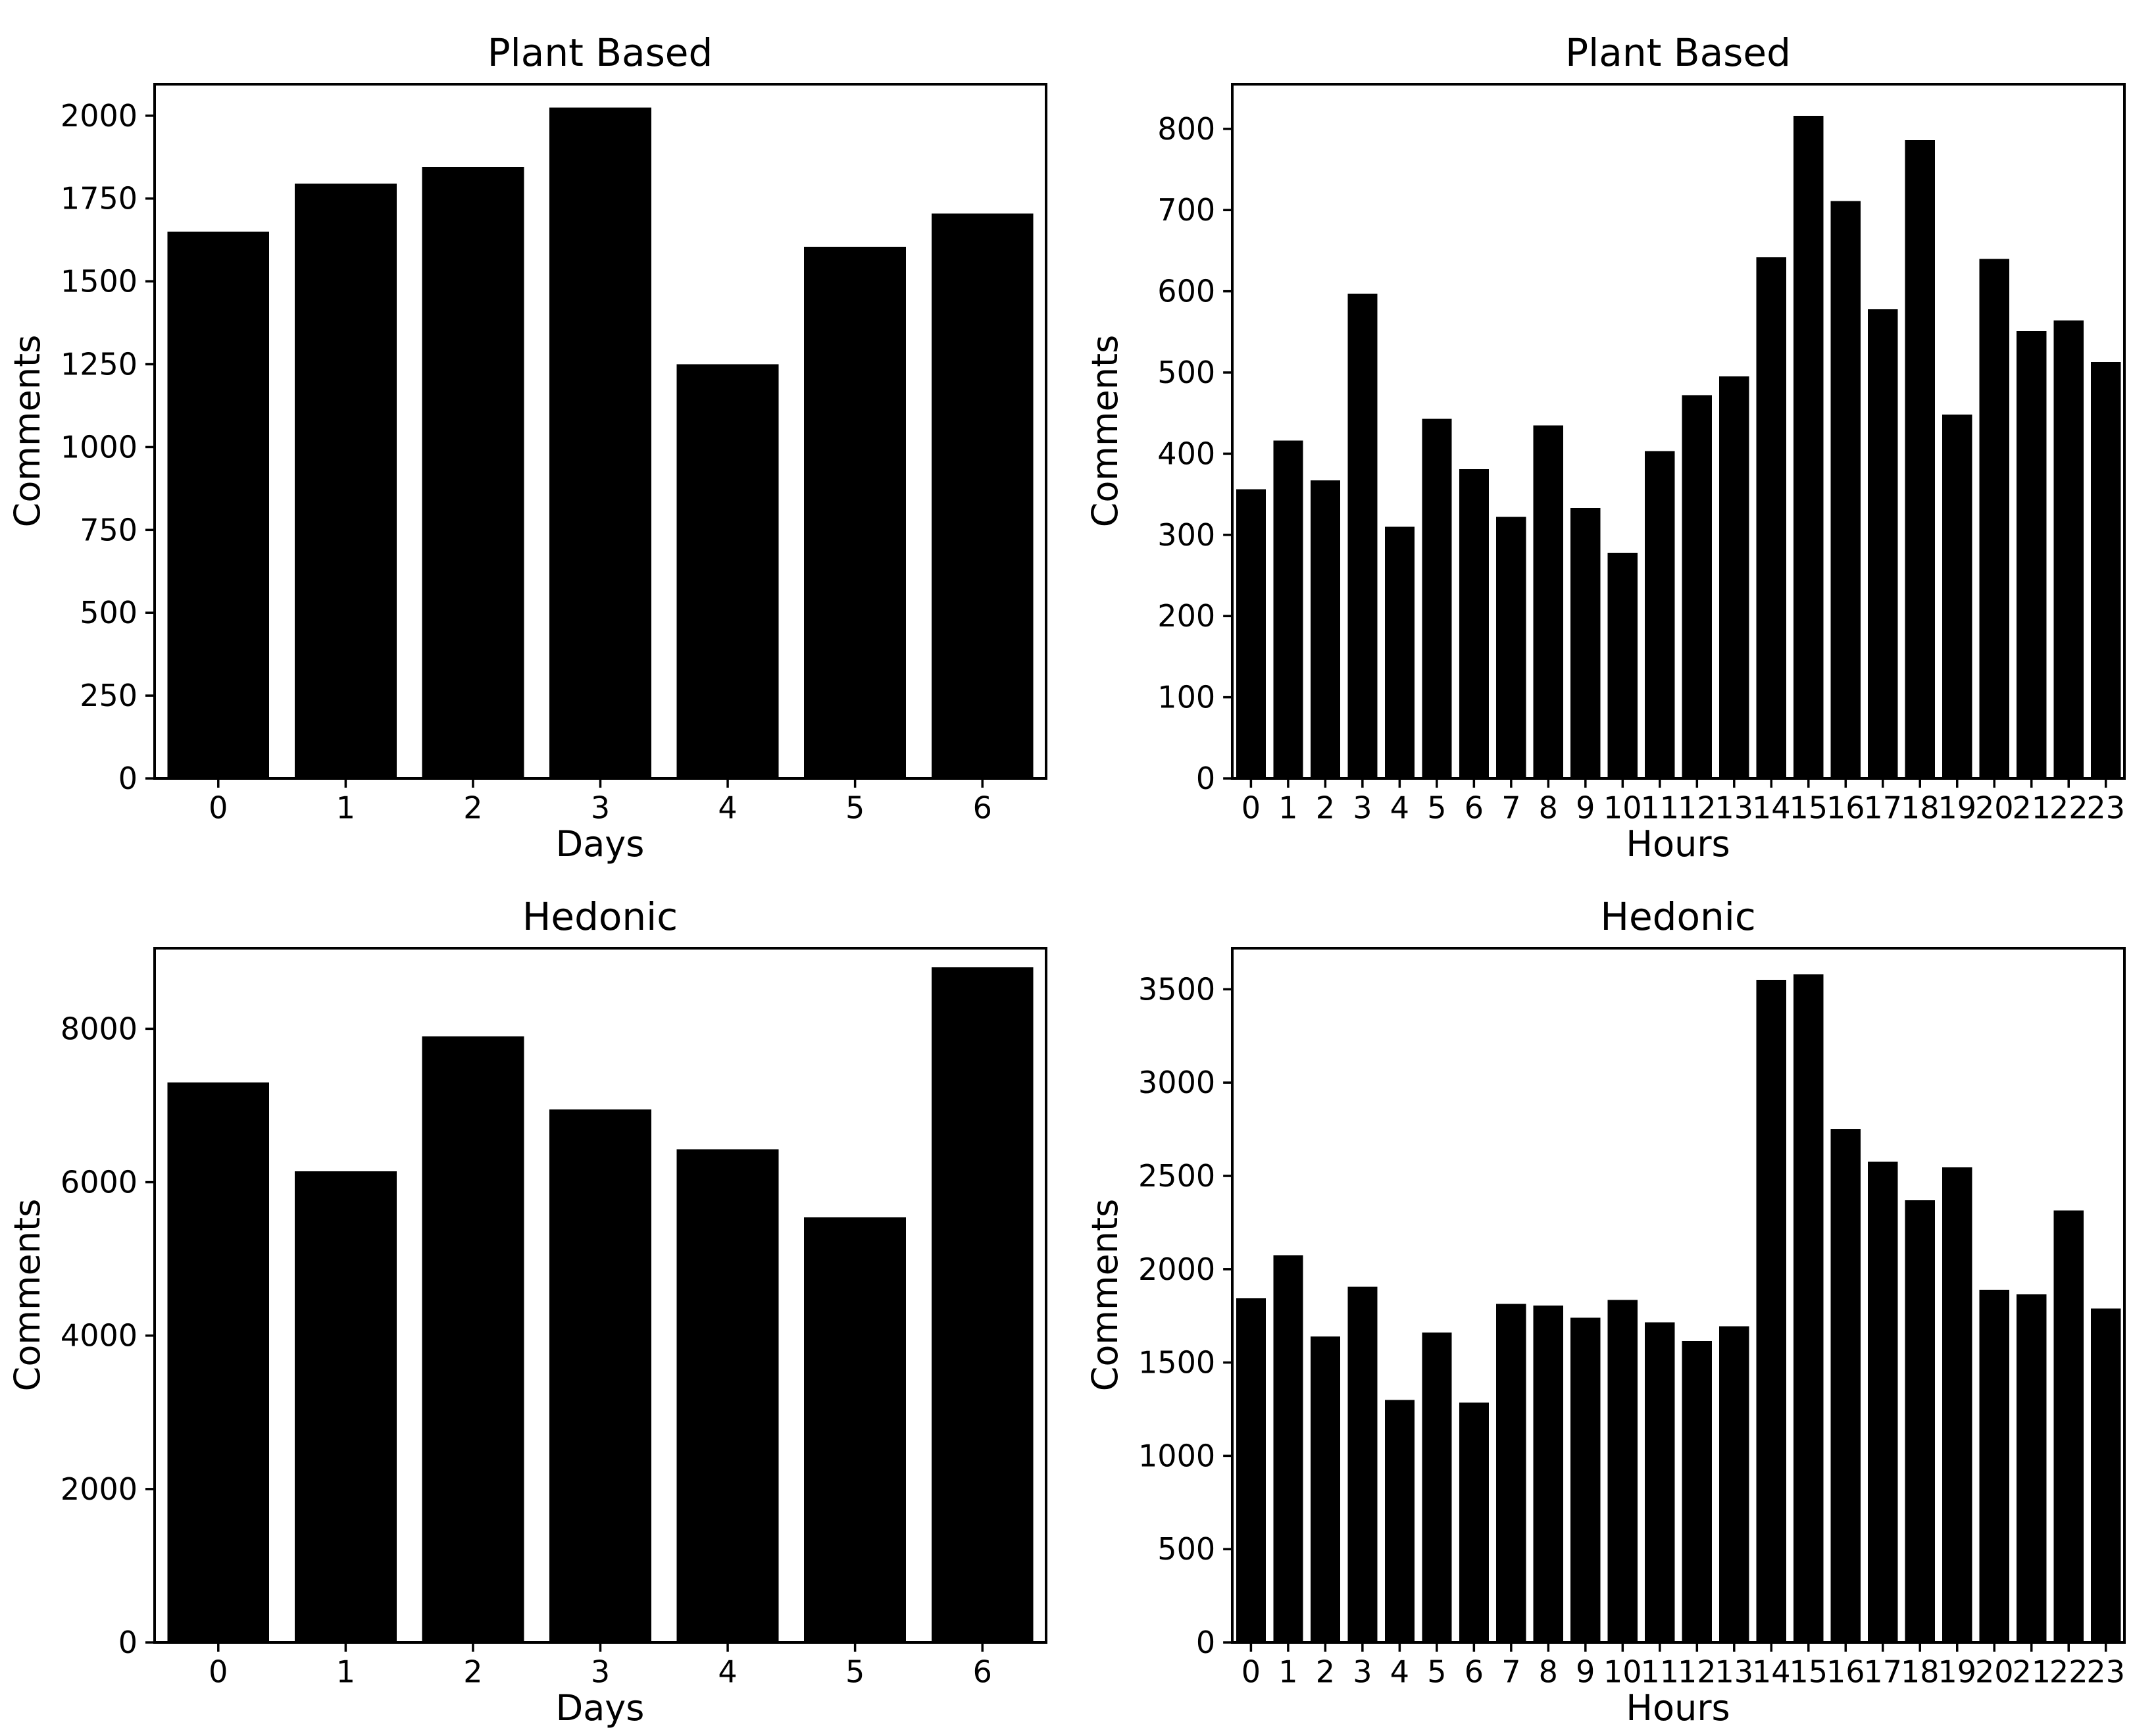  I want to click on y-tick-label: 3500, so click(1176, 989).